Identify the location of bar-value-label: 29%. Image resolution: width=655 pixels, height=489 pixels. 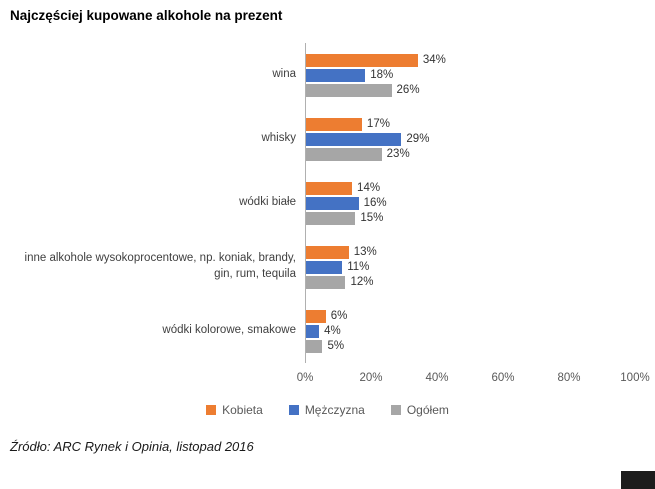
(418, 139).